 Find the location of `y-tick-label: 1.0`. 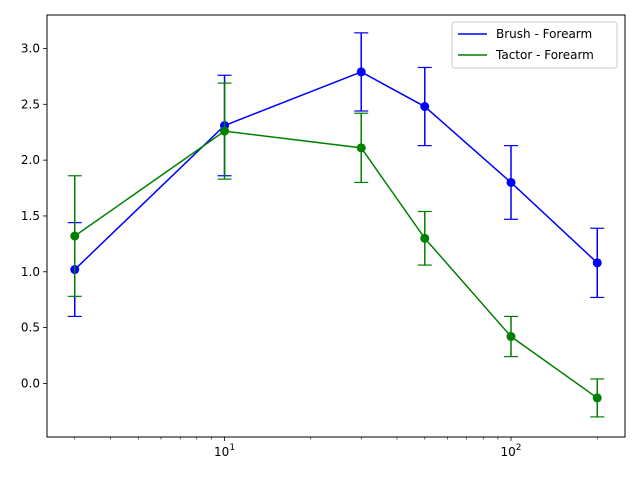

y-tick-label: 1.0 is located at coordinates (30, 272).